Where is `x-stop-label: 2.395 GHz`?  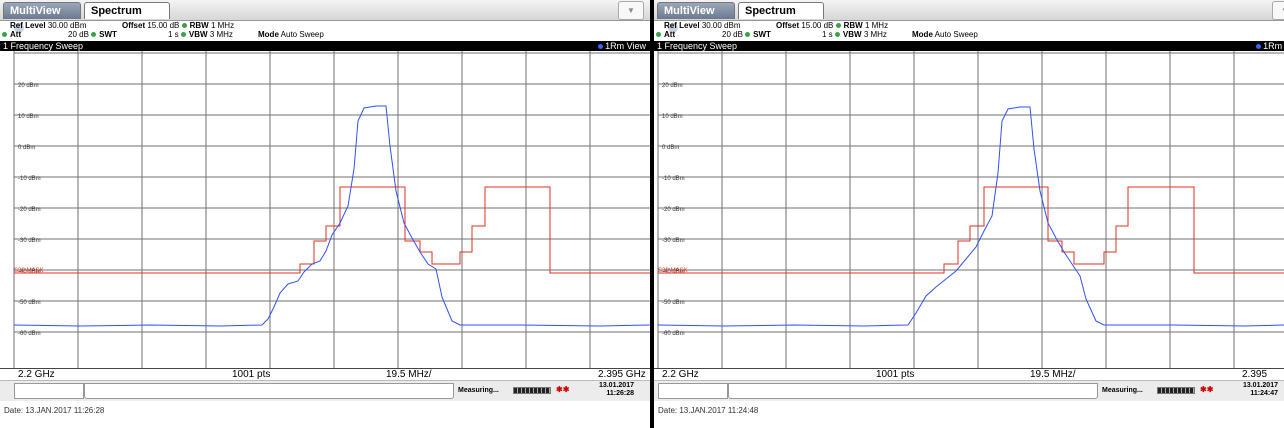
x-stop-label: 2.395 GHz is located at coordinates (622, 374).